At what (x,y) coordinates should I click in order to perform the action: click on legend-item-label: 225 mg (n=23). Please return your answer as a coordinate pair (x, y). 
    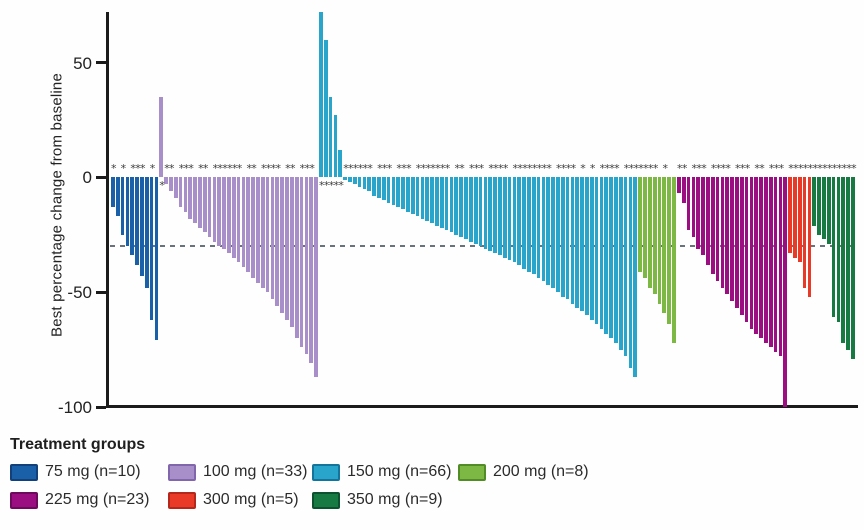
    Looking at the image, I should click on (97, 499).